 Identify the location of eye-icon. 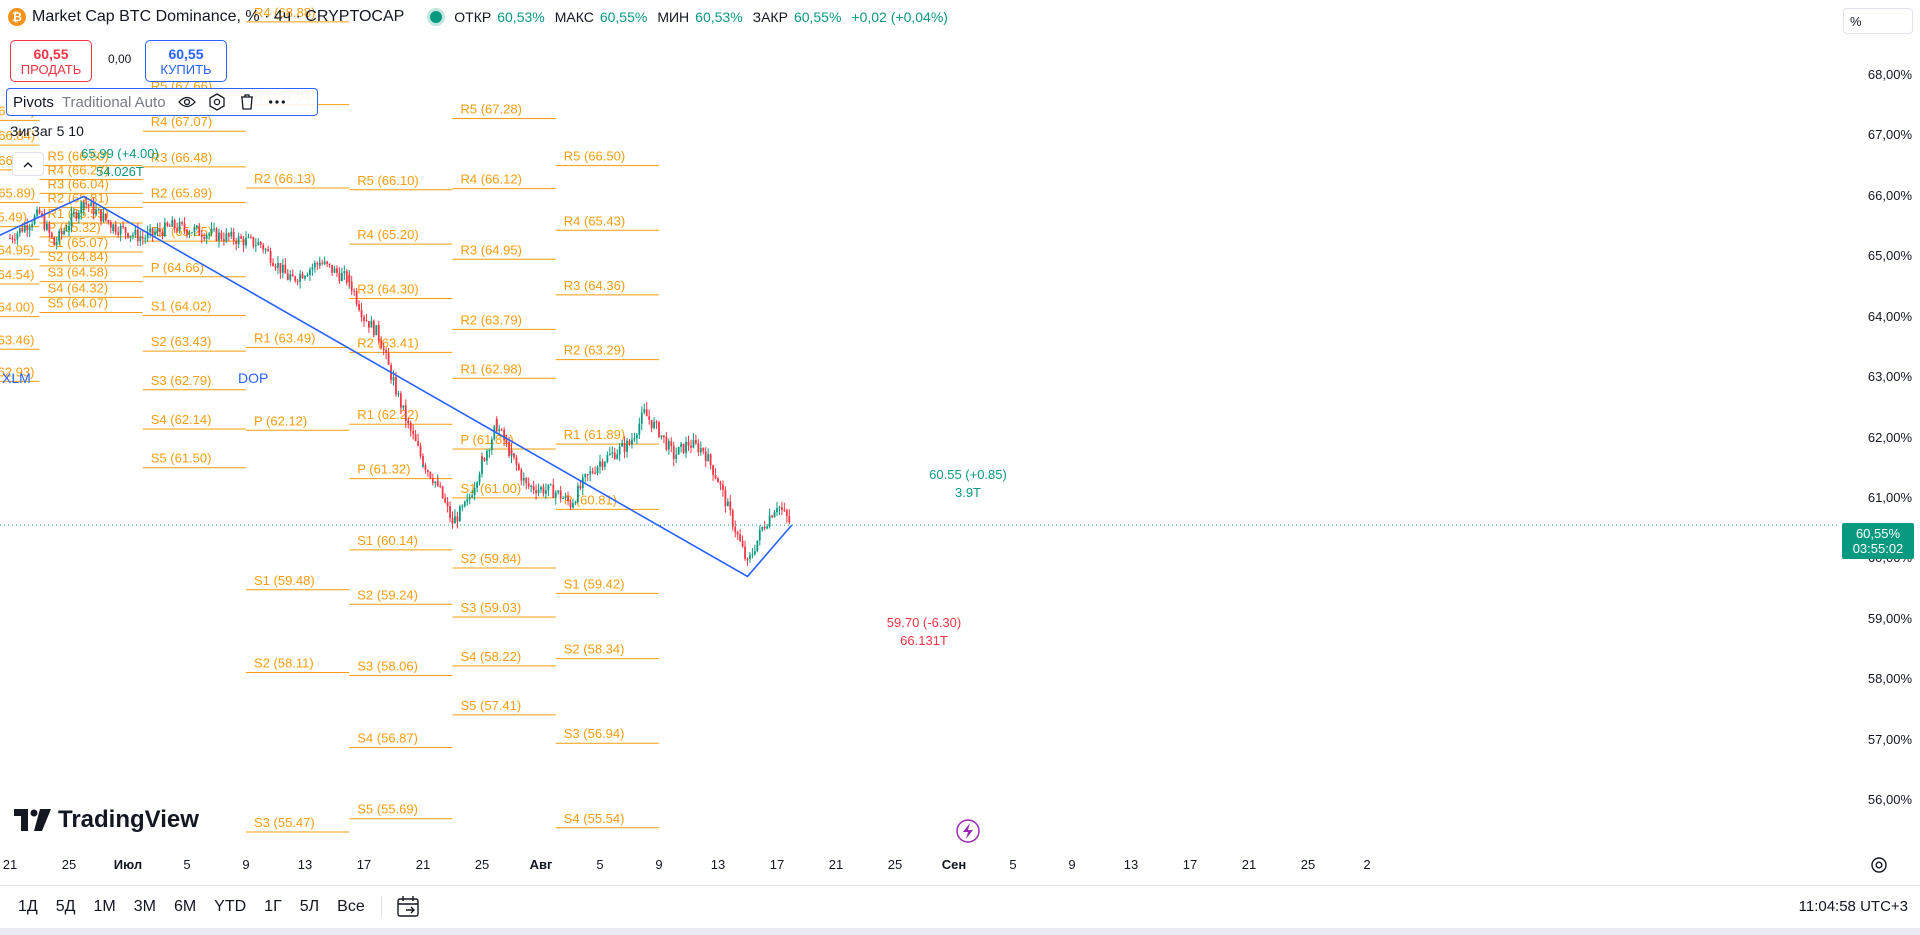
(186, 102).